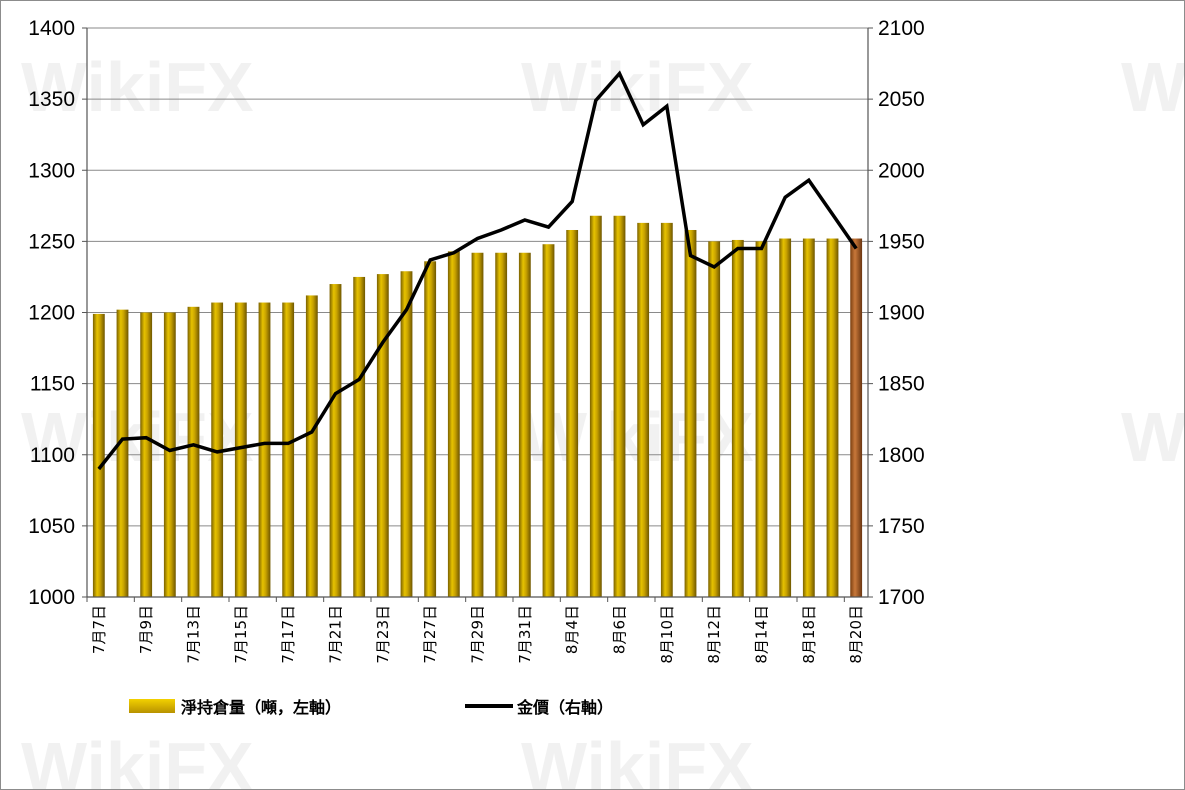 This screenshot has width=1185, height=790. I want to click on x-tick-label: 8月6日, so click(620, 629).